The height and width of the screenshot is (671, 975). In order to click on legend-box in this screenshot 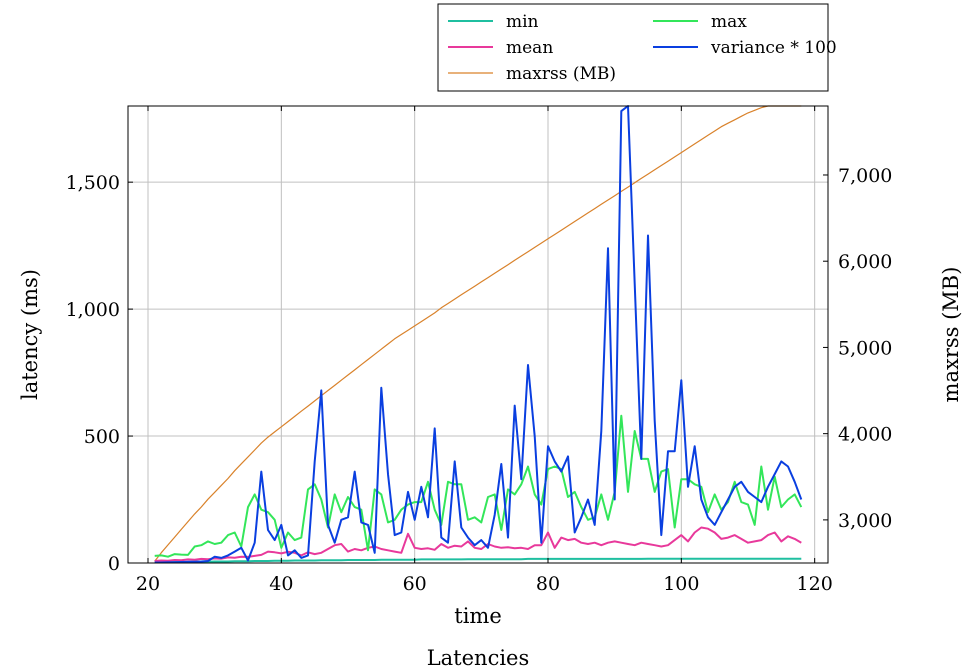, I will do `click(633, 47)`.